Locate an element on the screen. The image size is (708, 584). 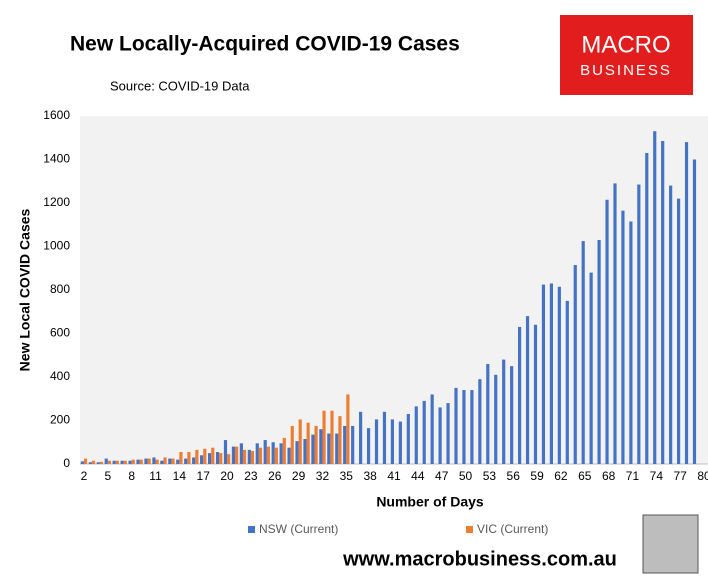
x-tick-label: 47 is located at coordinates (442, 476).